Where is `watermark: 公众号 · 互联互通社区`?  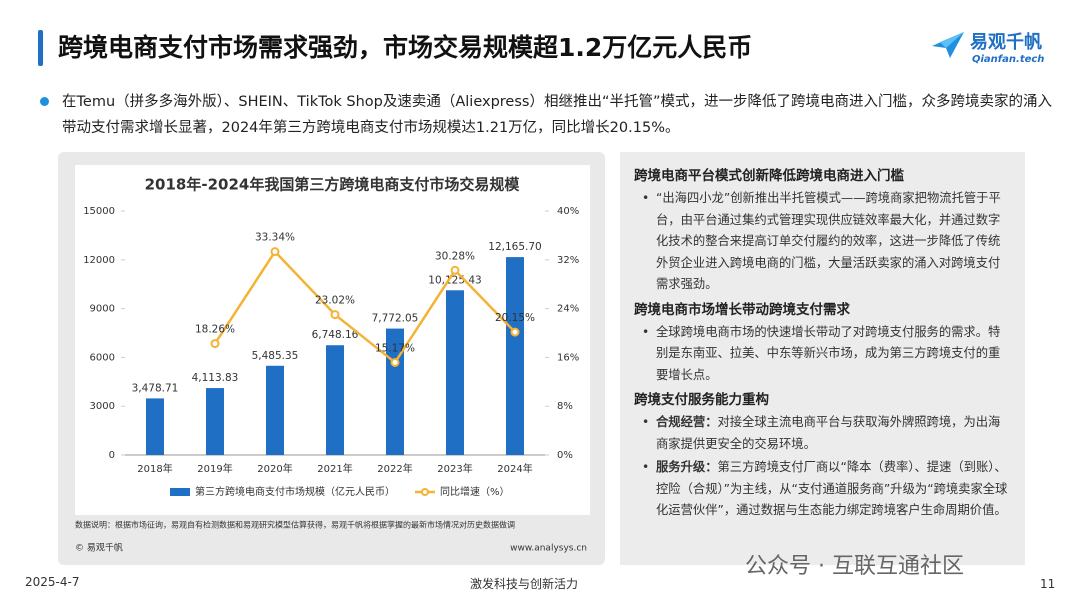
watermark: 公众号 · 互联互通社区 is located at coordinates (854, 566).